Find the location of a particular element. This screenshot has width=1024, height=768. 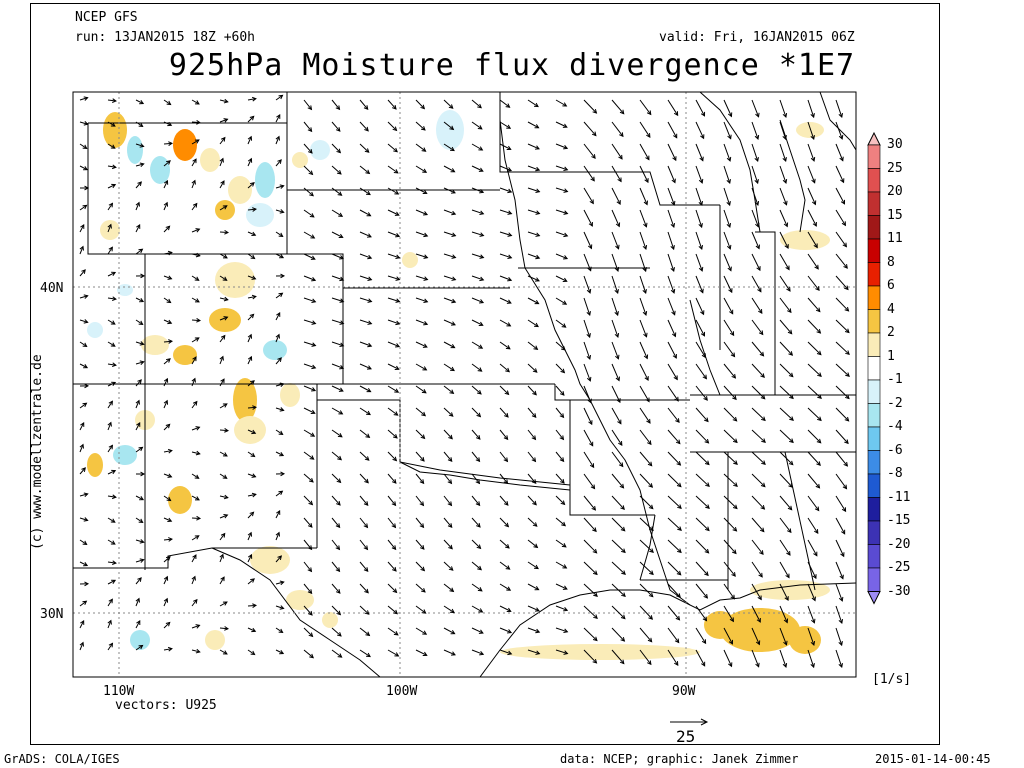

state-border is located at coordinates (609, 149).